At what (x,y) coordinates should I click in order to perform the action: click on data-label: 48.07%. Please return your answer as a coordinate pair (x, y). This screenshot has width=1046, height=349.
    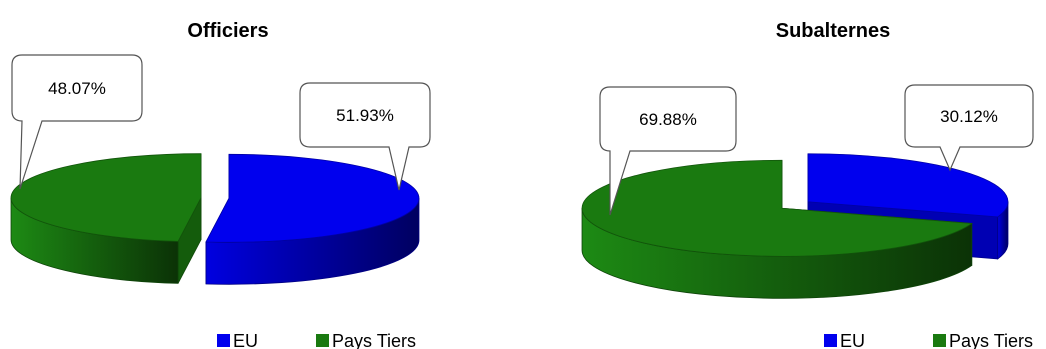
    Looking at the image, I should click on (77, 88).